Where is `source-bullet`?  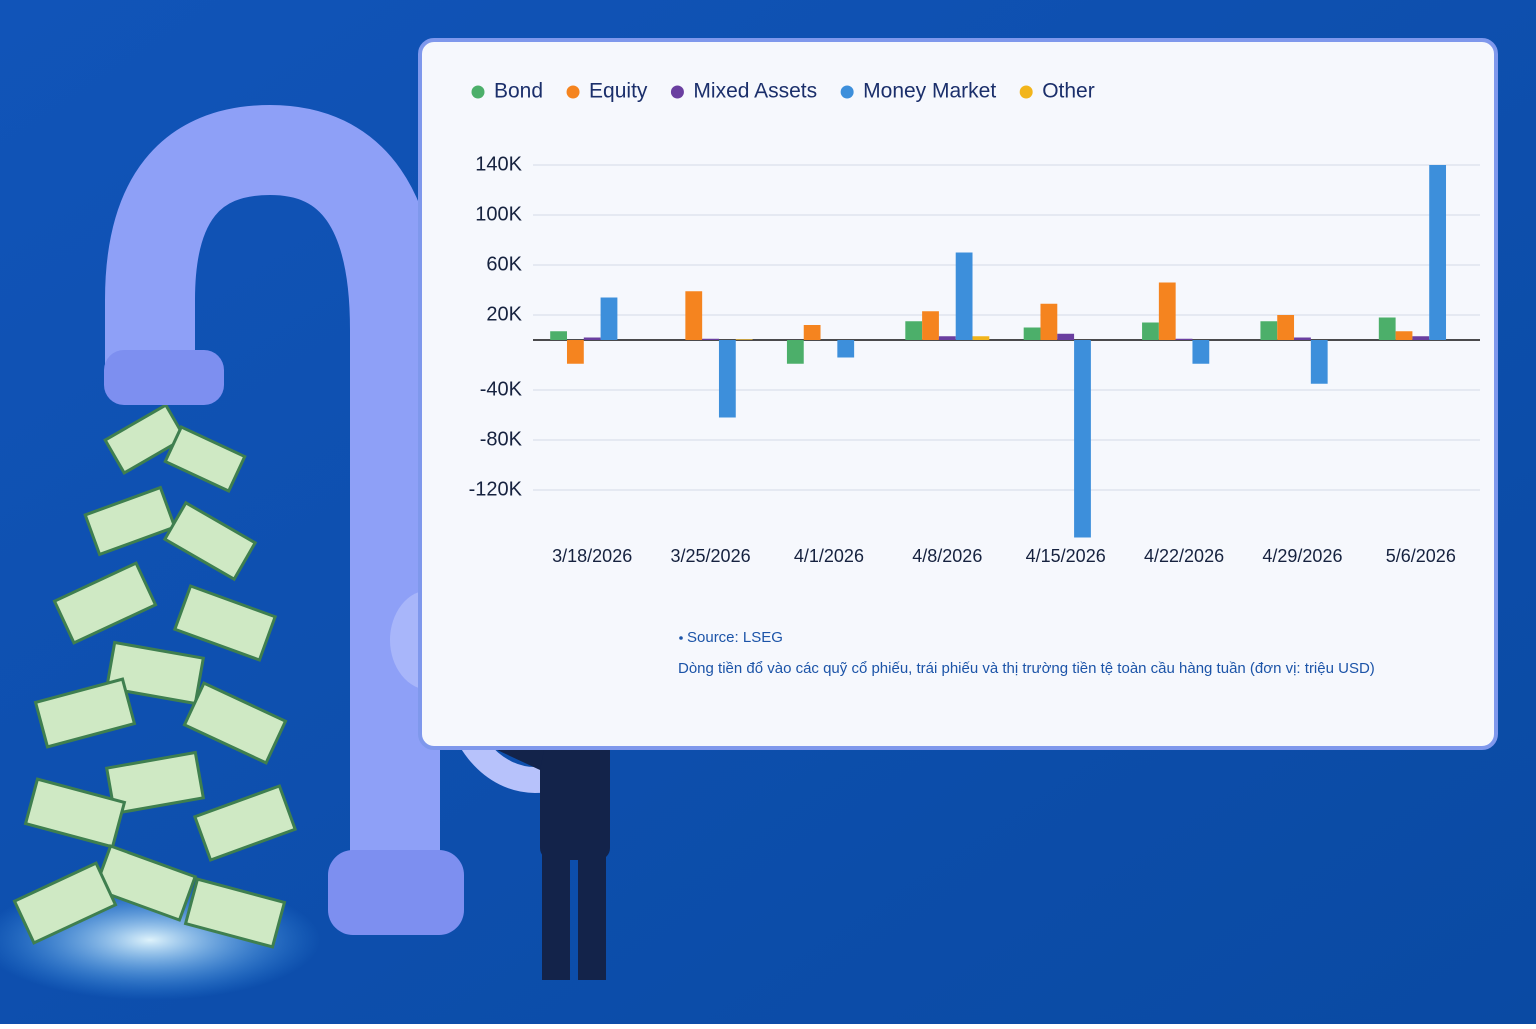 source-bullet is located at coordinates (681, 638).